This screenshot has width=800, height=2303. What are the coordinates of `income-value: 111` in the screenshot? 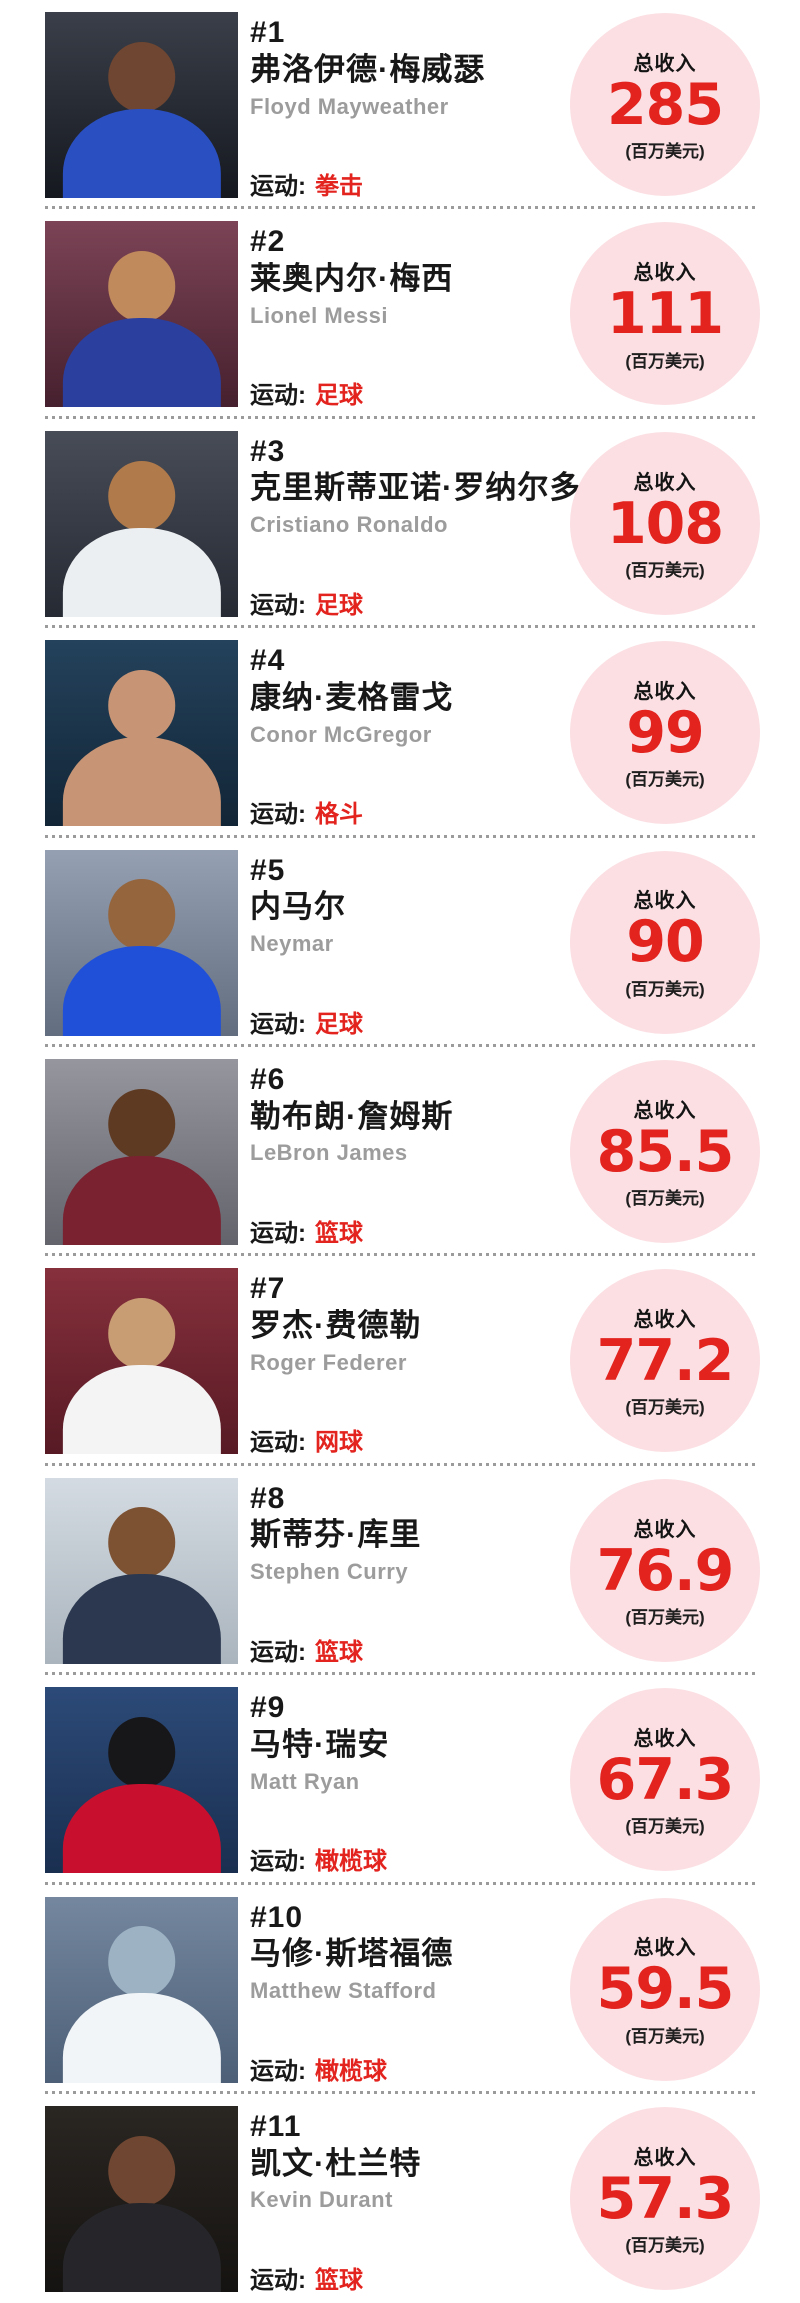 It's located at (665, 314).